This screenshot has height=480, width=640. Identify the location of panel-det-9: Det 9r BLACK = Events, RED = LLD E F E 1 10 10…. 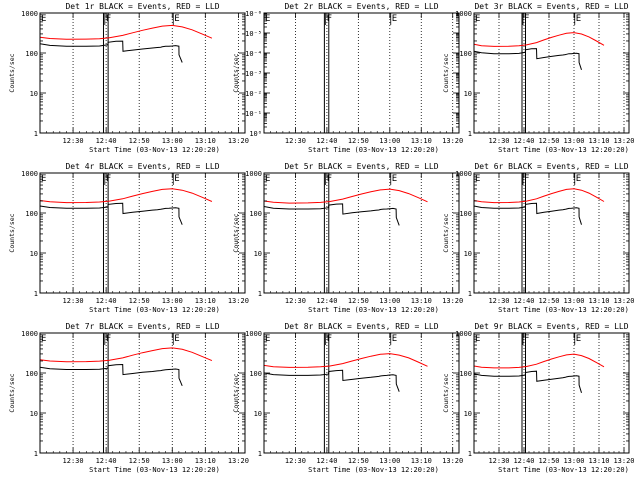
(538, 398).